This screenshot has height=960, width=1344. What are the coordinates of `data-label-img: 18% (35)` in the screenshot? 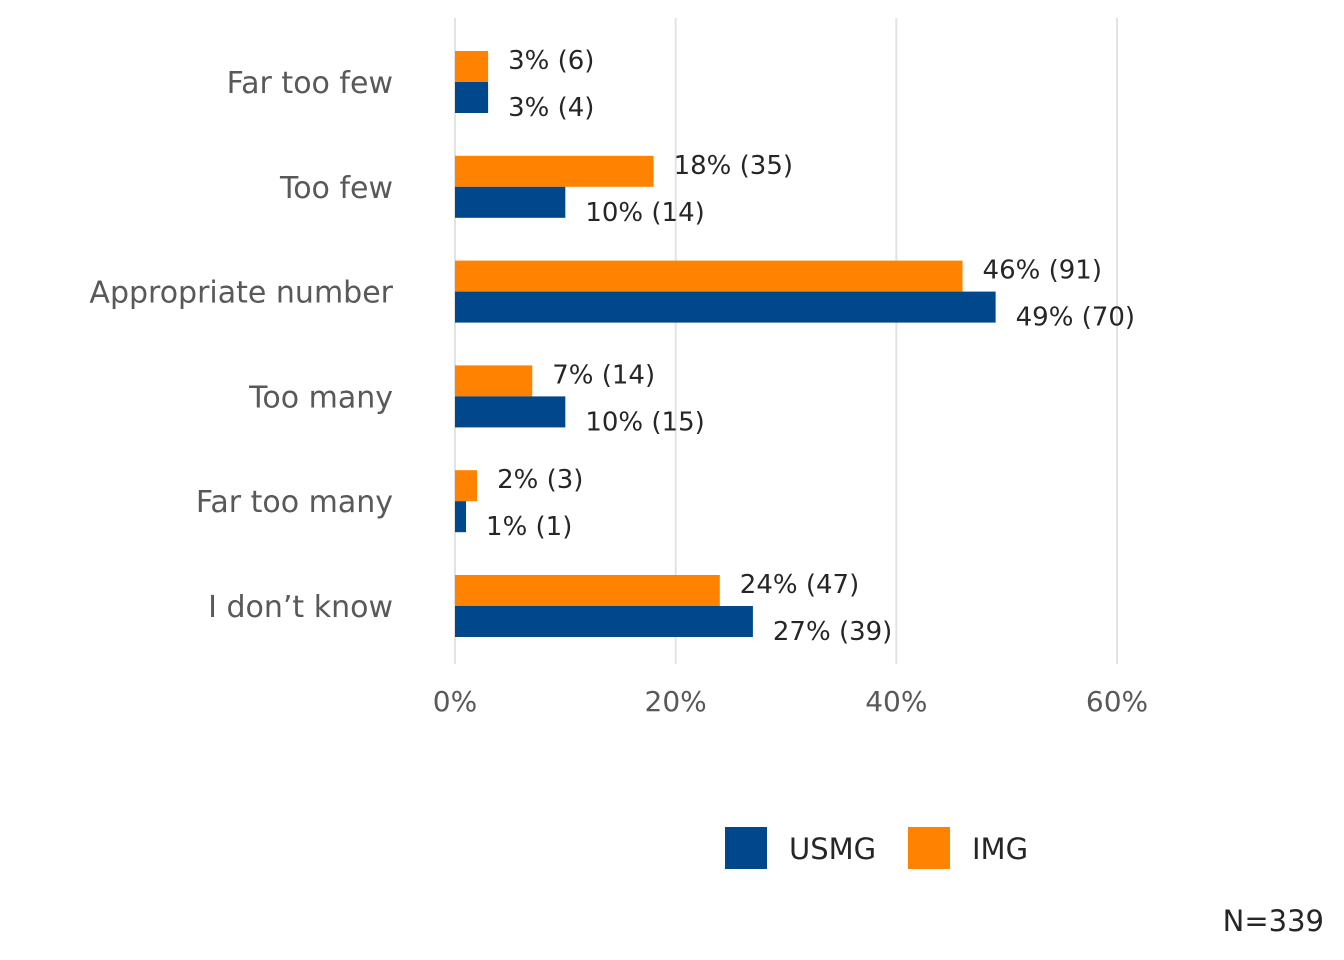 It's located at (733, 166).